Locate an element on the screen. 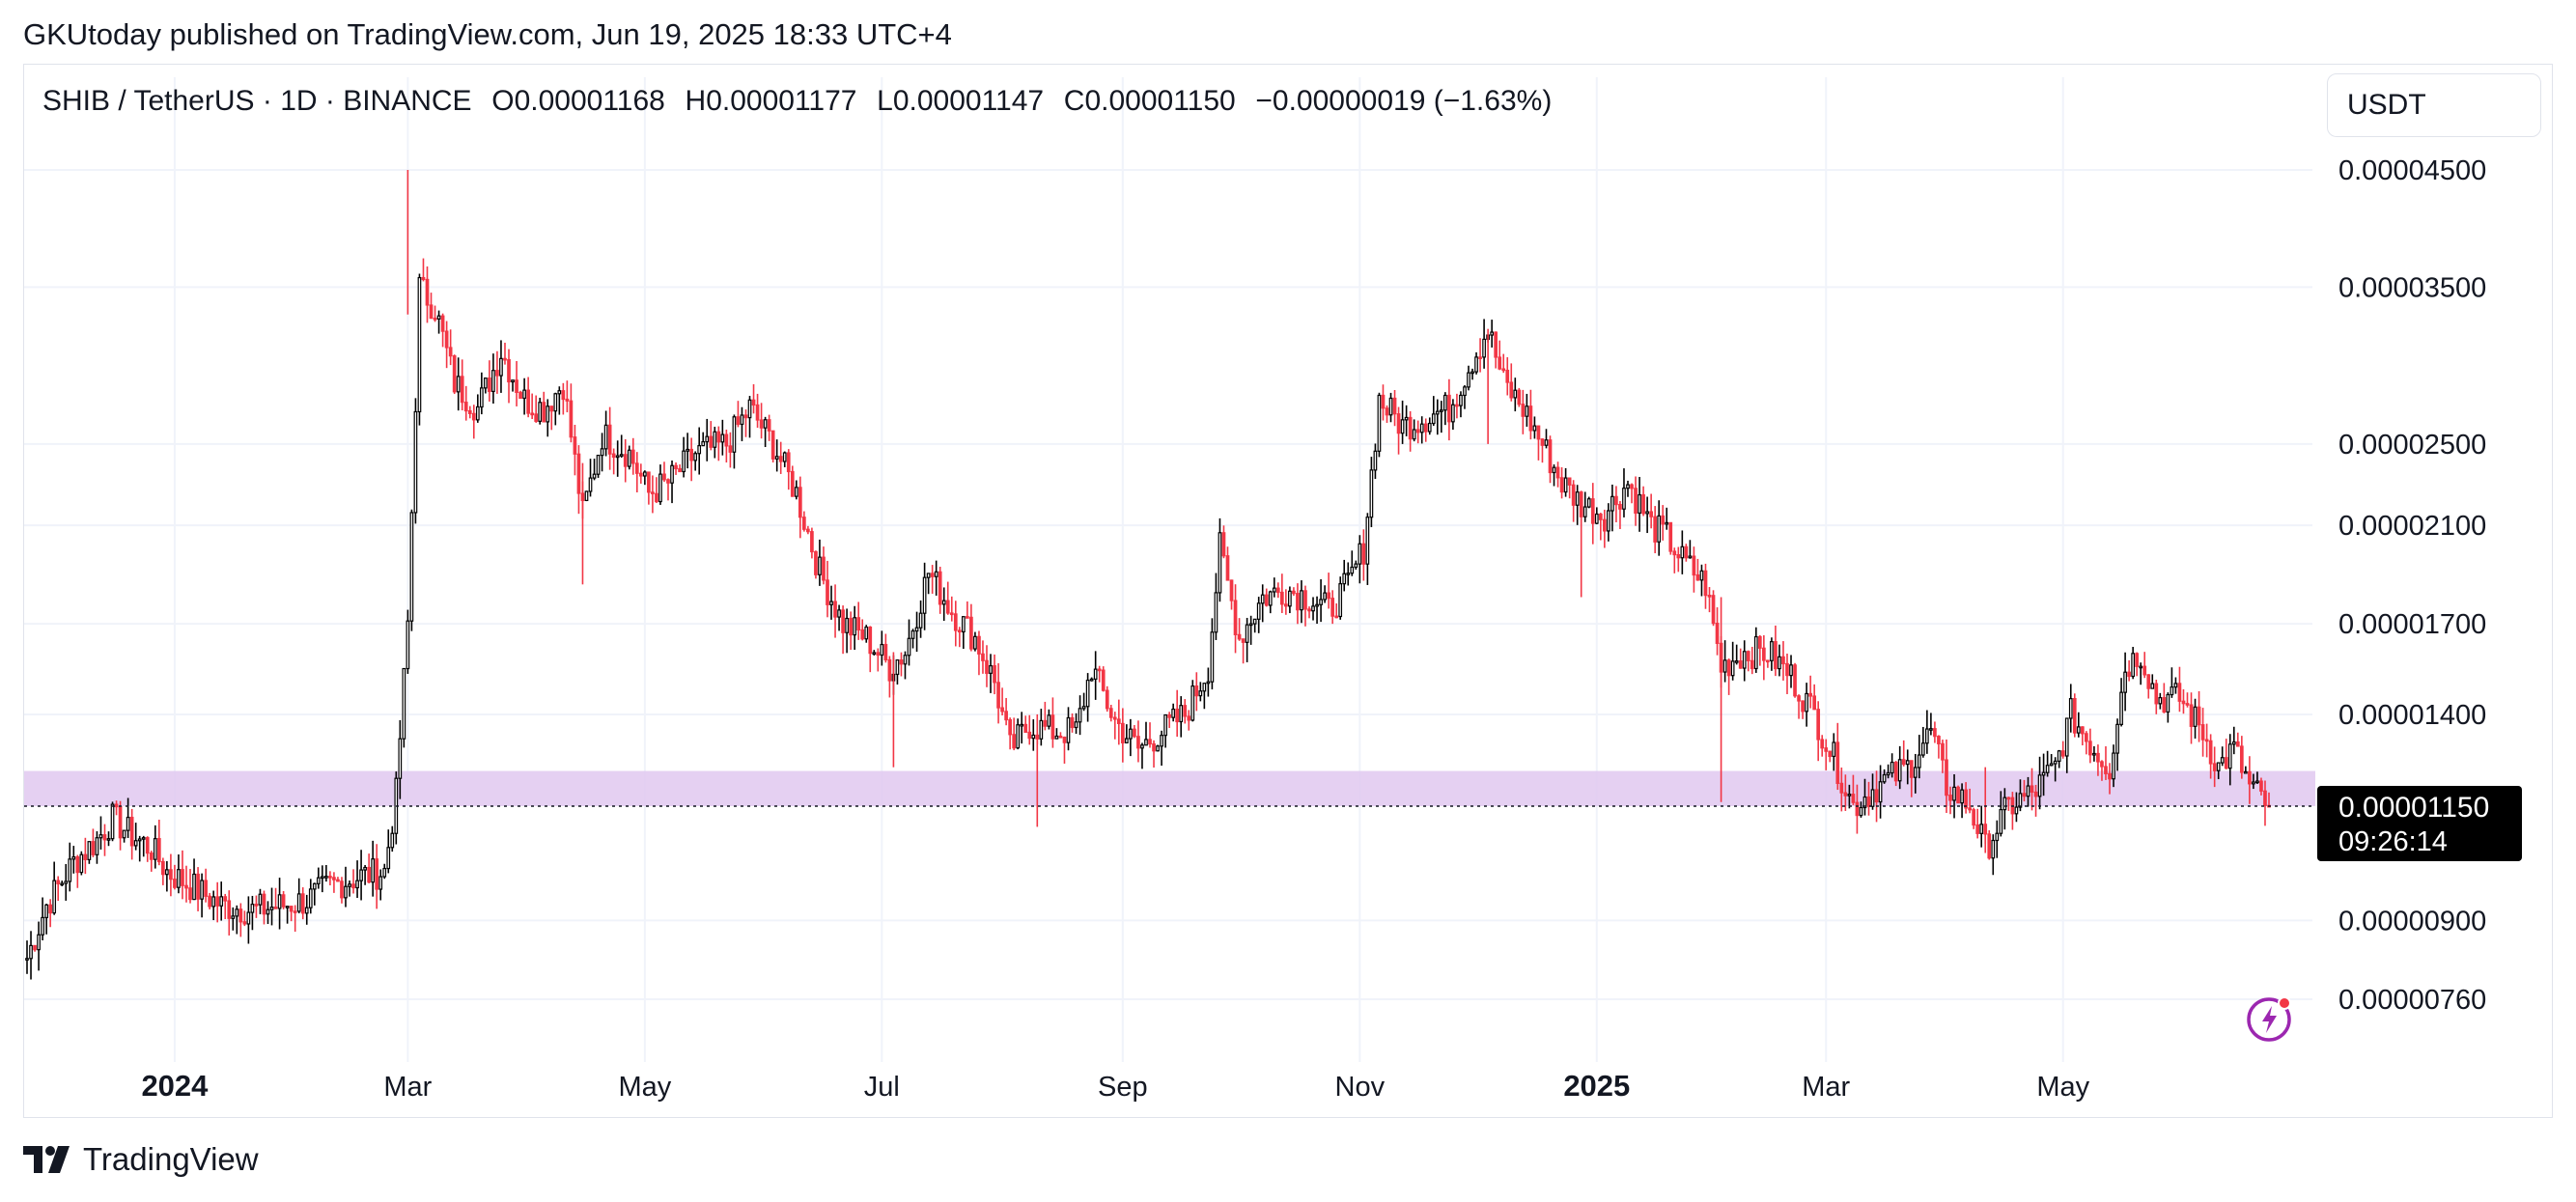 This screenshot has width=2576, height=1202. flash-icon is located at coordinates (2270, 1018).